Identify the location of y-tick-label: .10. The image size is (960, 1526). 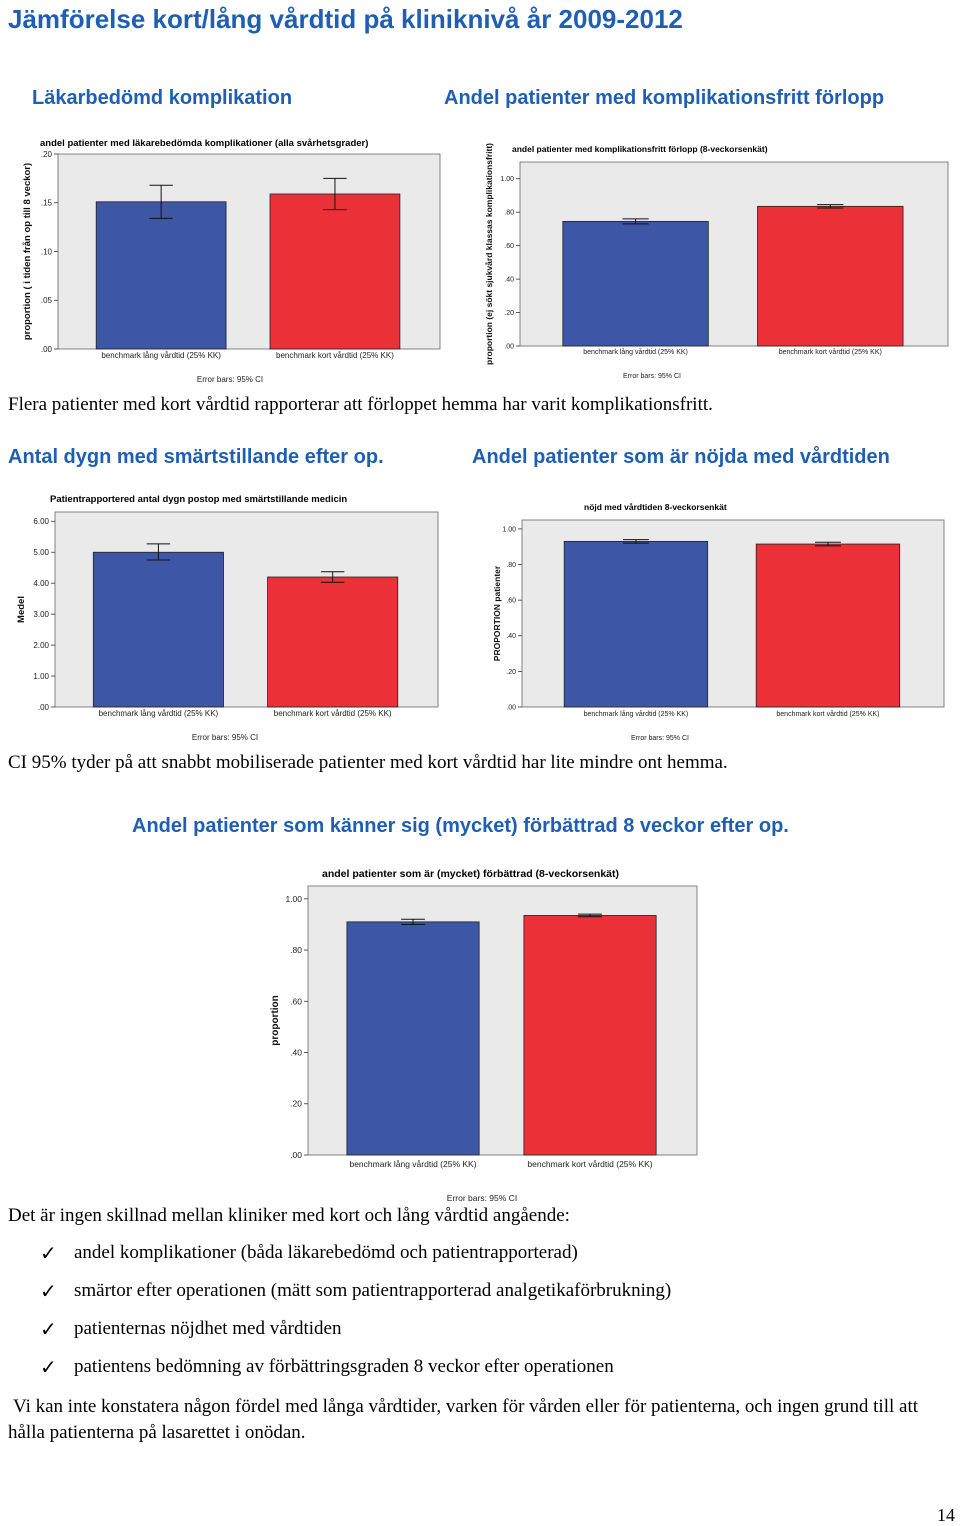
(47, 251).